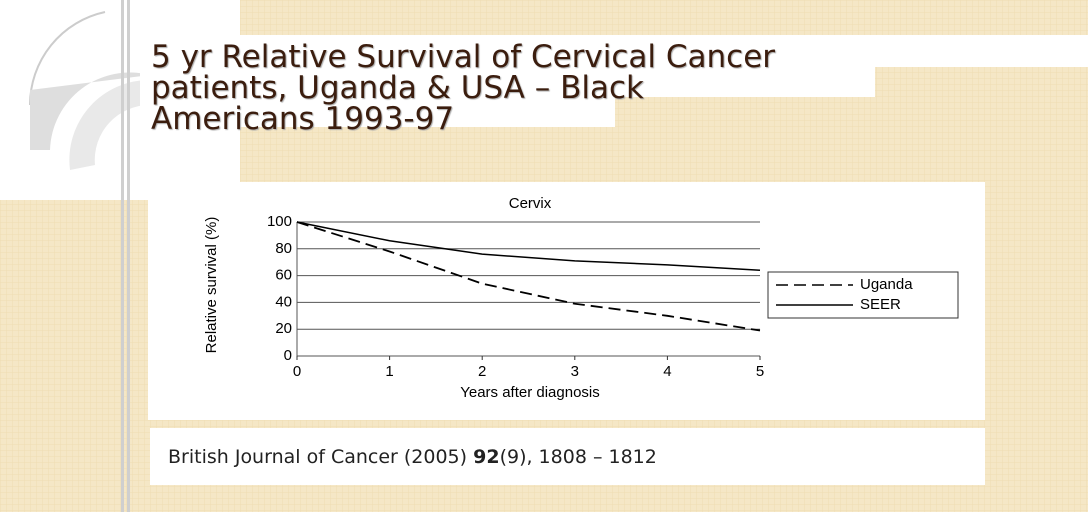 This screenshot has height=512, width=1088. What do you see at coordinates (297, 371) in the screenshot?
I see `x-tick-label: 0` at bounding box center [297, 371].